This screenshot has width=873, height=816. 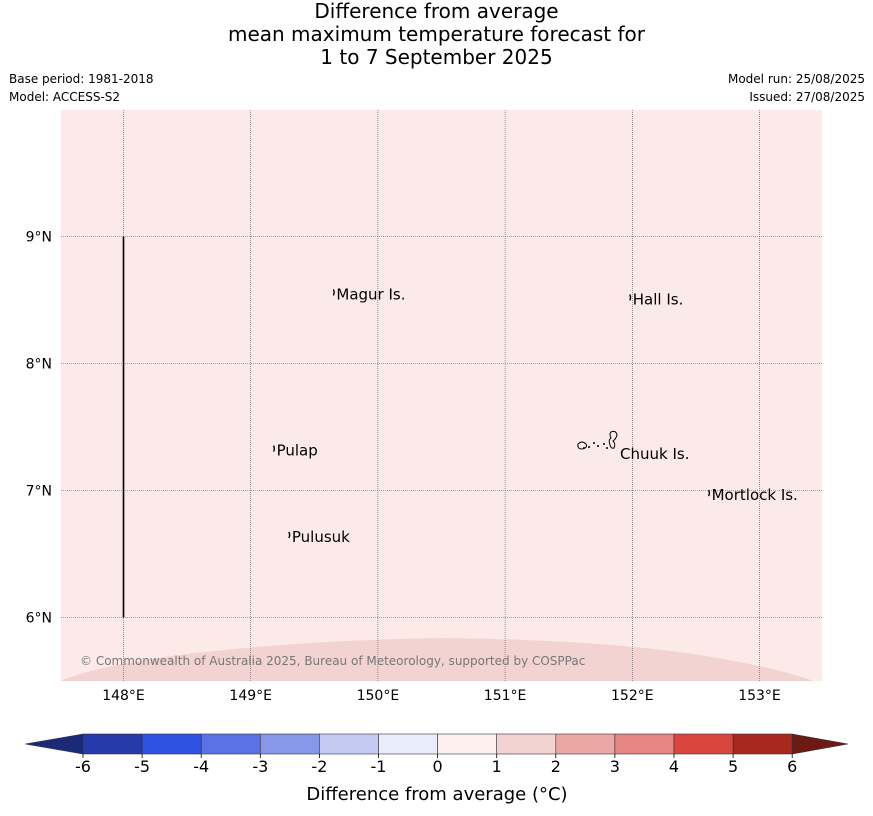 What do you see at coordinates (142, 766) in the screenshot?
I see `colorbar-tick-label: -5` at bounding box center [142, 766].